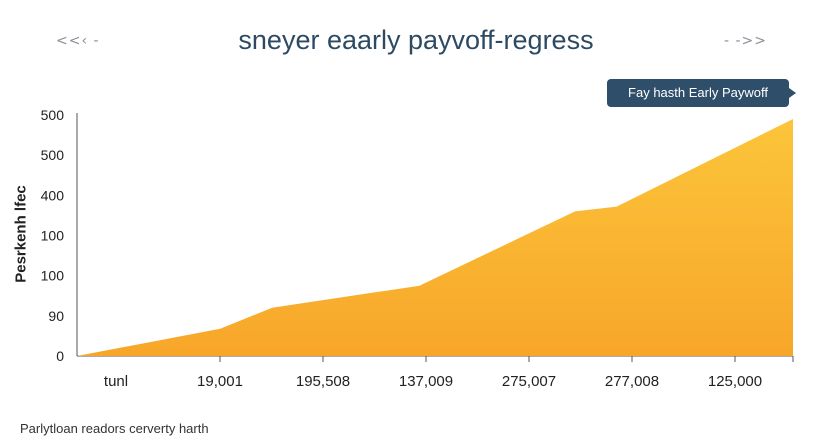 The width and height of the screenshot is (832, 448). Describe the element at coordinates (53, 195) in the screenshot. I see `y-tick-label: 400` at that location.